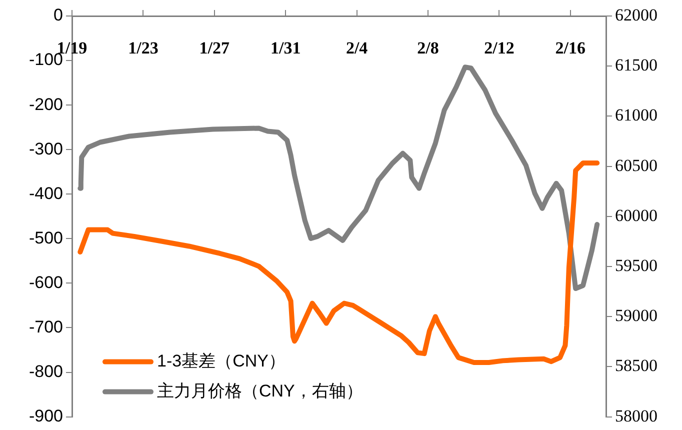  What do you see at coordinates (214, 48) in the screenshot?
I see `x-tick-label: 1/27` at bounding box center [214, 48].